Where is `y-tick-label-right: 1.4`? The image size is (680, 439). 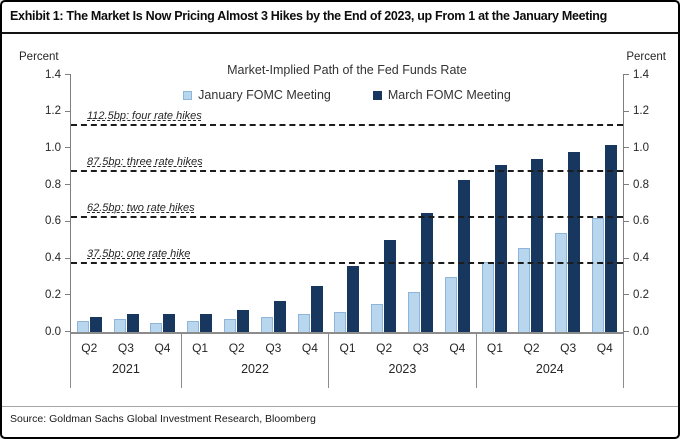
y-tick-label-right: 1.4 is located at coordinates (641, 74).